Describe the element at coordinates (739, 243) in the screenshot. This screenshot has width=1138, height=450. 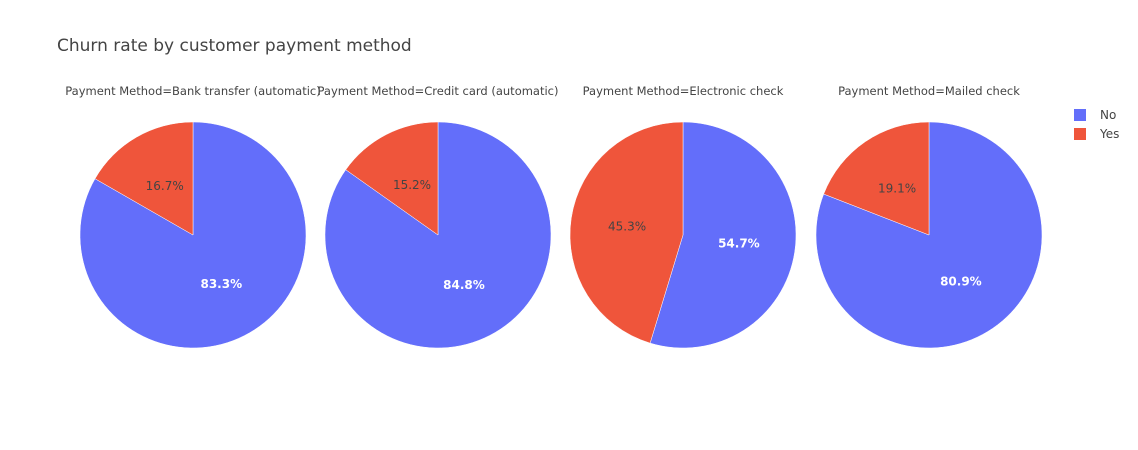
I see `pie-slice-label: 54.7%` at that location.